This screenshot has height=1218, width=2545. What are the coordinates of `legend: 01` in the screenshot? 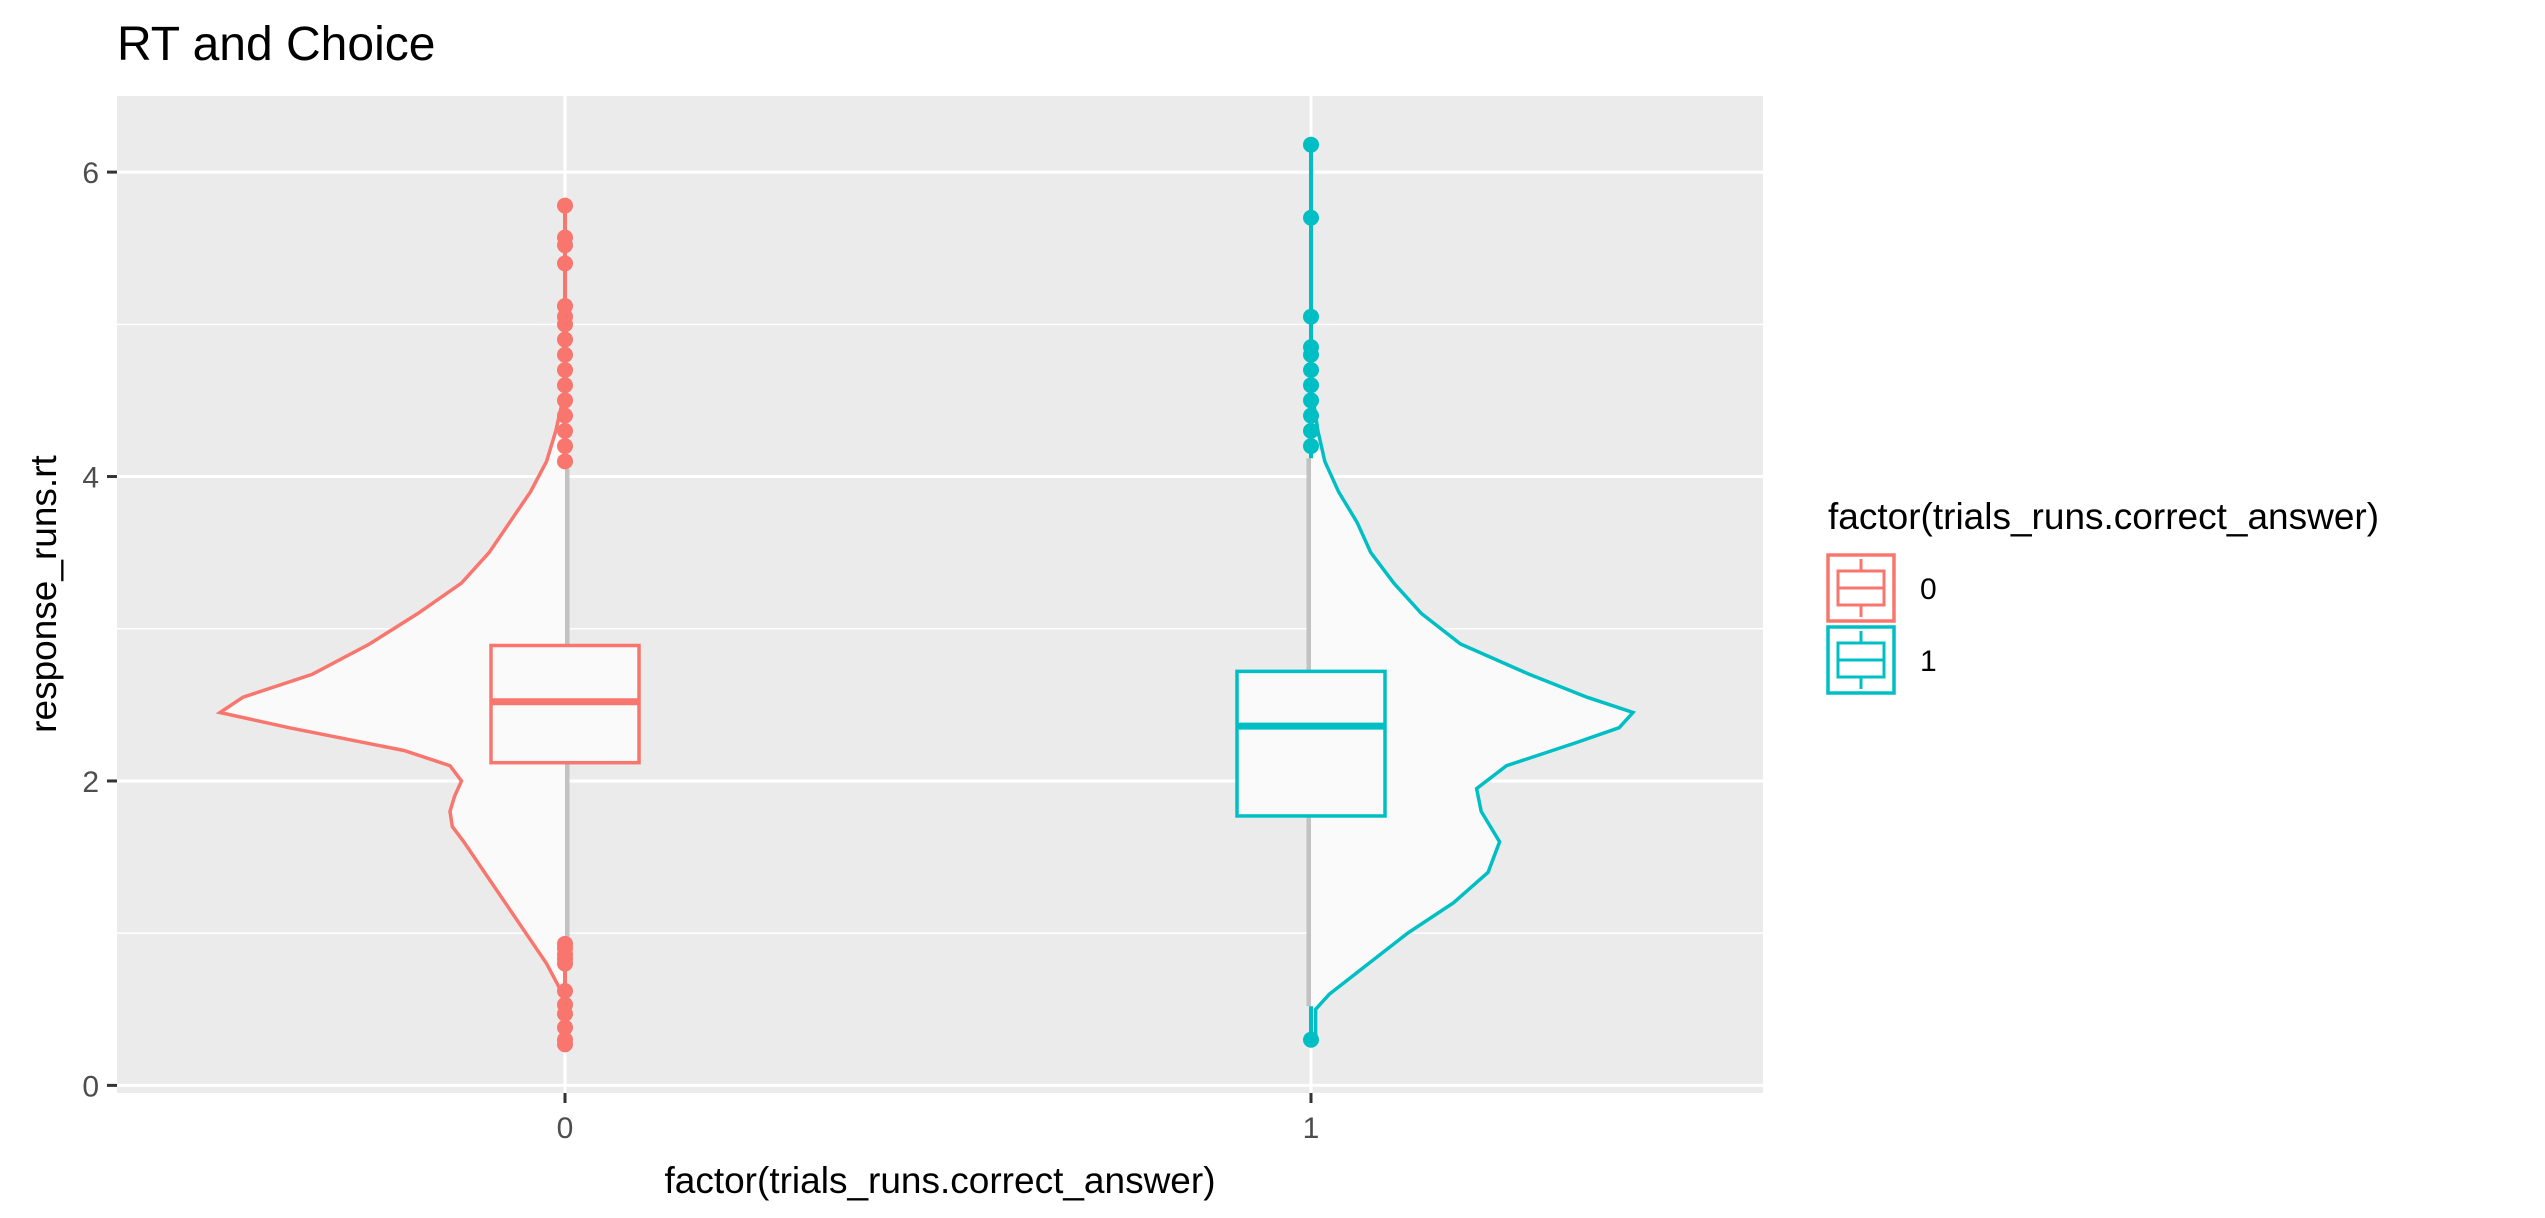 It's located at (1881, 624).